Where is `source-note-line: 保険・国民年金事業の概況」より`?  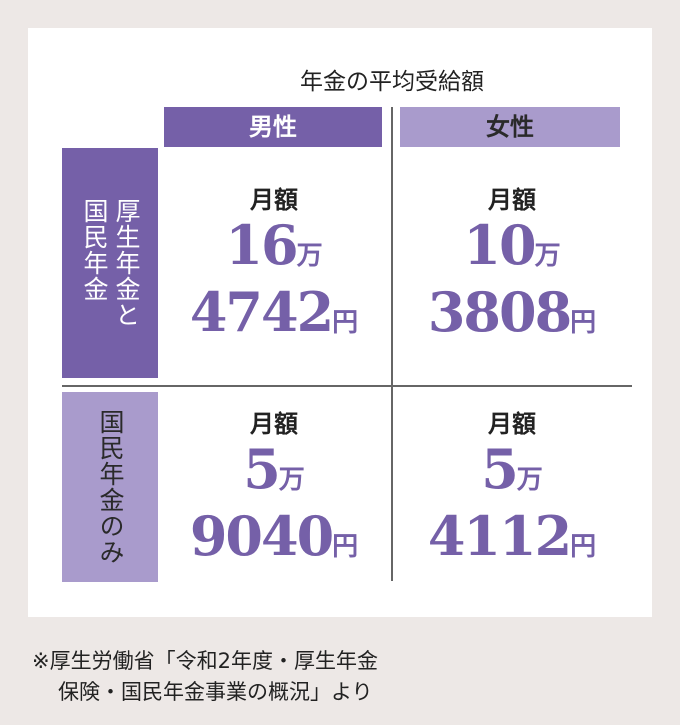 source-note-line: 保険・国民年金事業の概況」より is located at coordinates (215, 692).